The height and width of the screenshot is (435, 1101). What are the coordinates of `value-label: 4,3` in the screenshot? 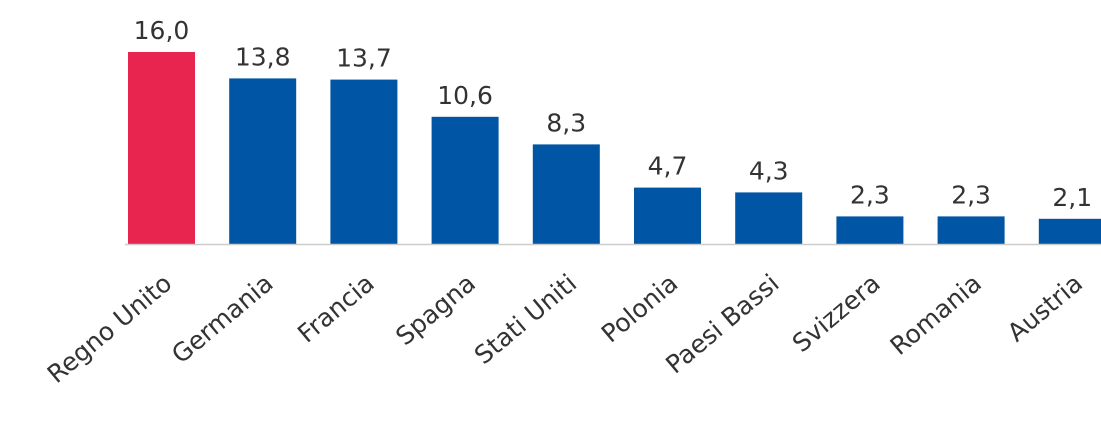 It's located at (769, 170).